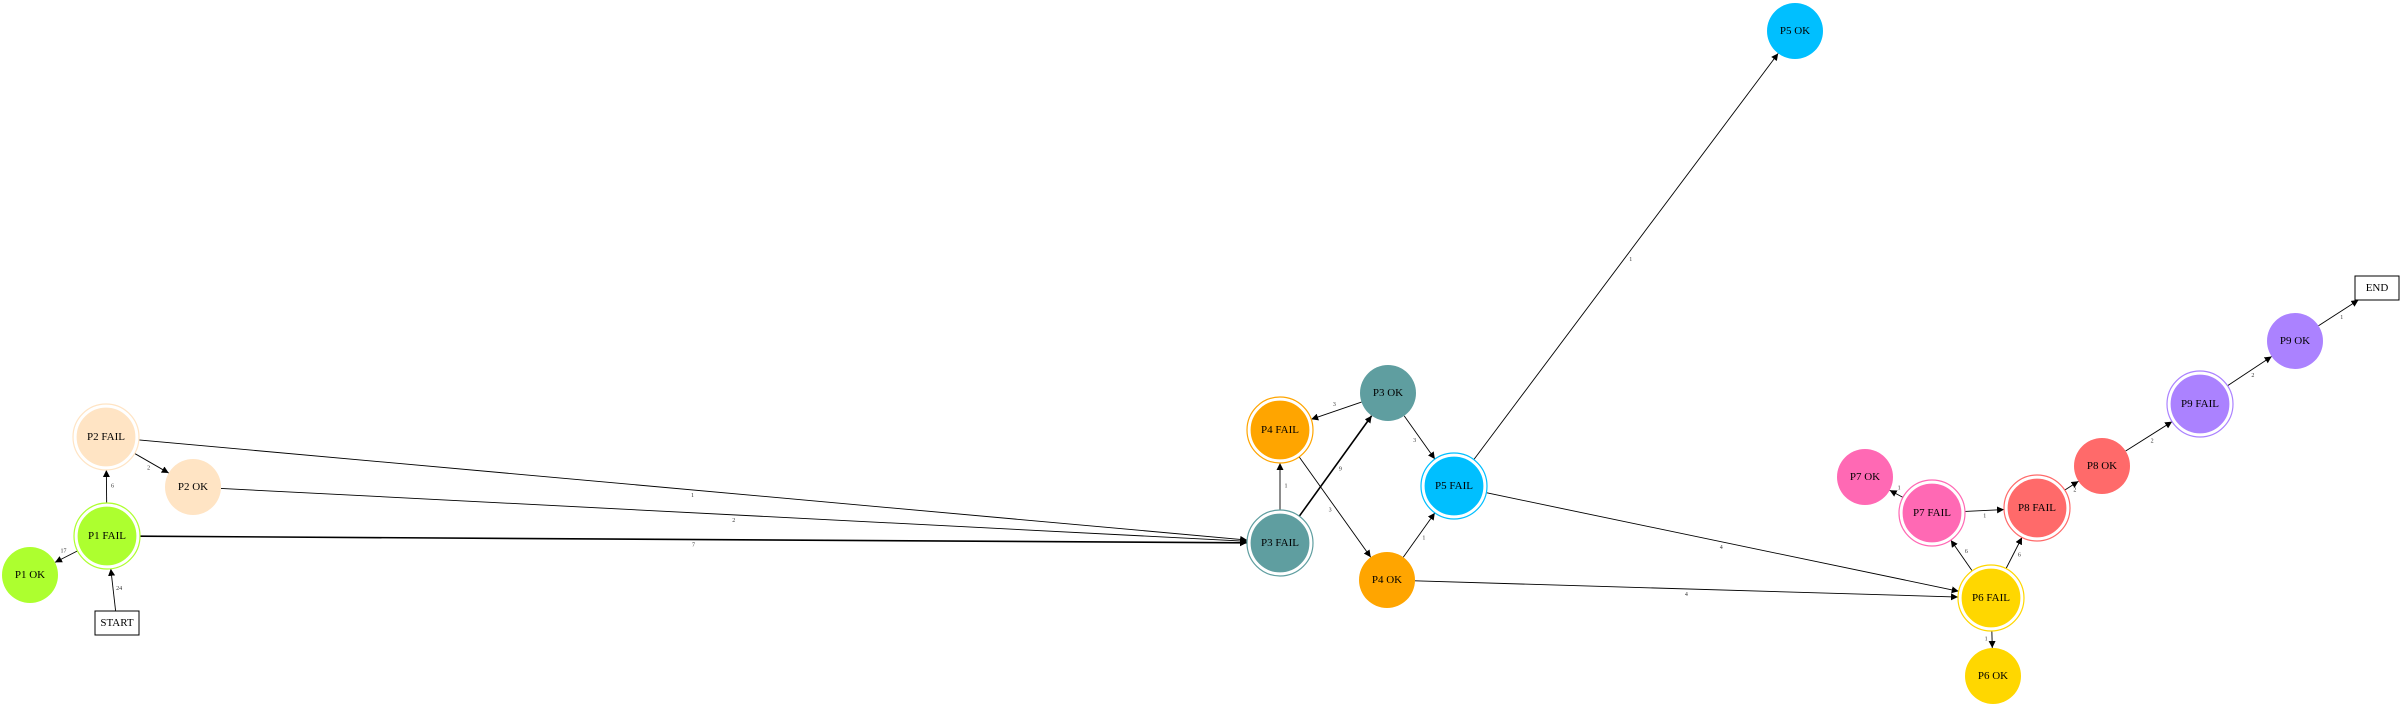 This screenshot has height=708, width=2400. Describe the element at coordinates (1686, 590) in the screenshot. I see `edge-p4ok-to-p6fail: 4` at that location.